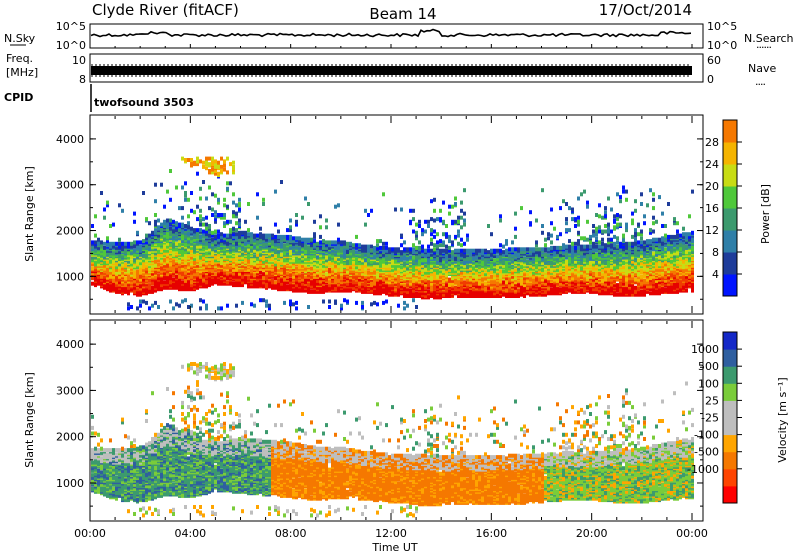  What do you see at coordinates (71, 45) in the screenshot?
I see `noise-left-tick-bottom: 10^0` at bounding box center [71, 45].